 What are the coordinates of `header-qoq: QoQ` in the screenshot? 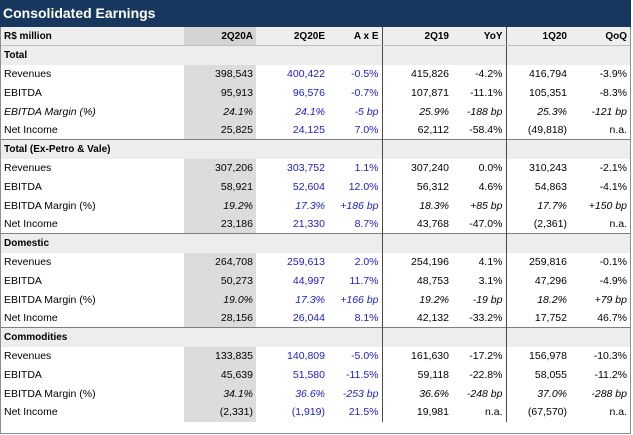 It's located at (600, 37).